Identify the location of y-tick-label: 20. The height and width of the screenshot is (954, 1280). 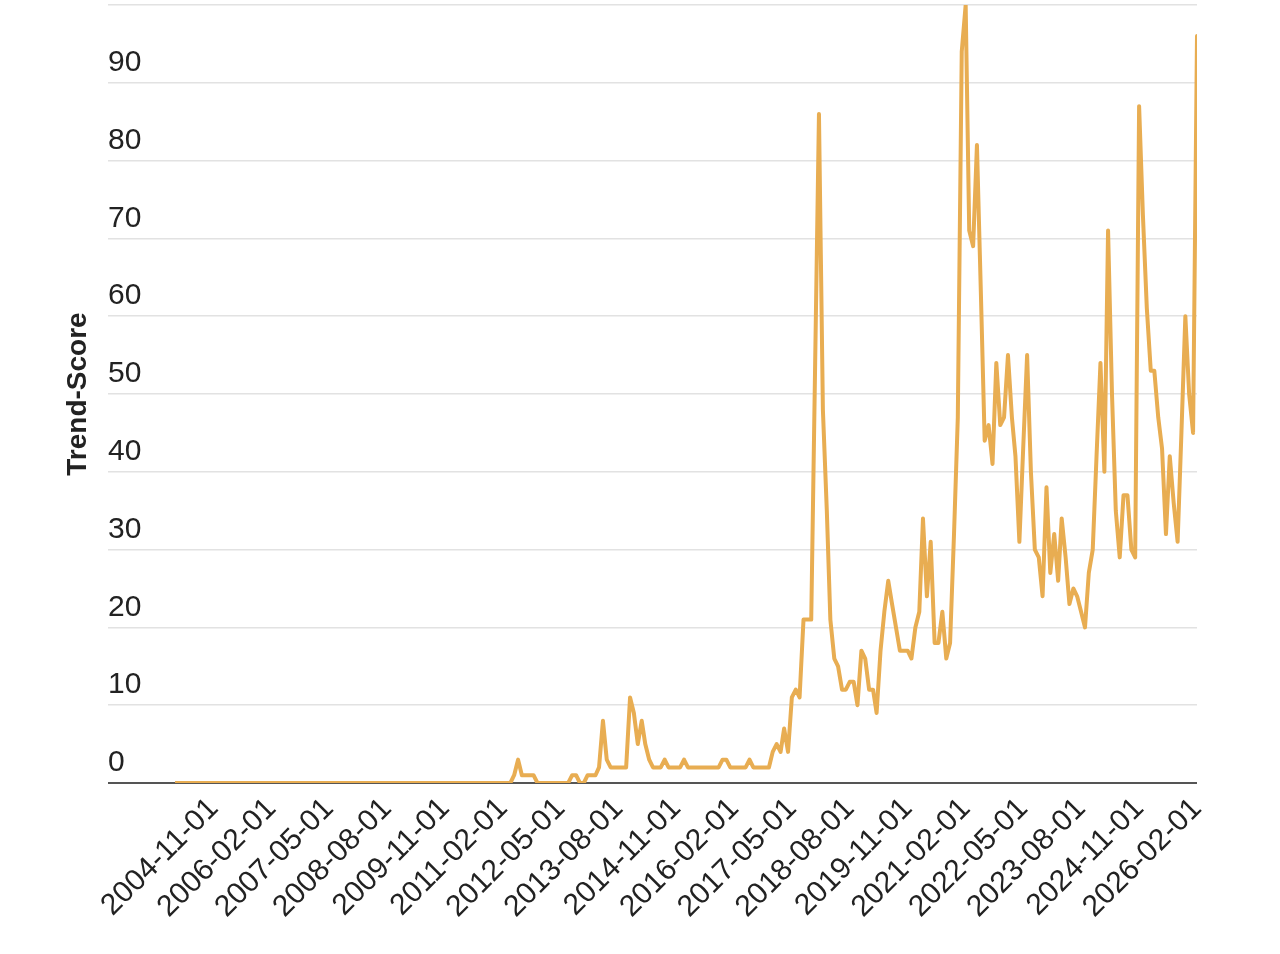
(125, 605).